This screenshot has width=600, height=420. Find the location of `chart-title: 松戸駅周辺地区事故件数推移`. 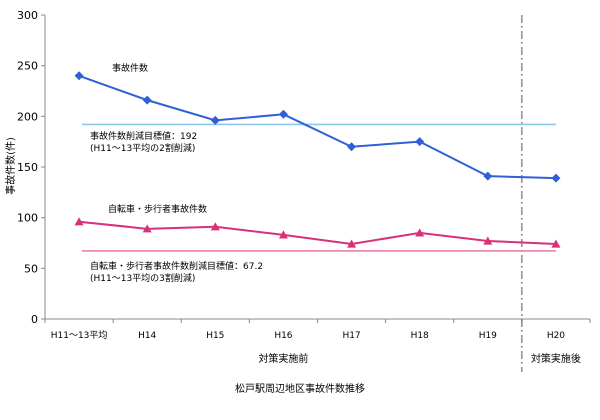

chart-title: 松戸駅周辺地区事故件数推移 is located at coordinates (300, 388).